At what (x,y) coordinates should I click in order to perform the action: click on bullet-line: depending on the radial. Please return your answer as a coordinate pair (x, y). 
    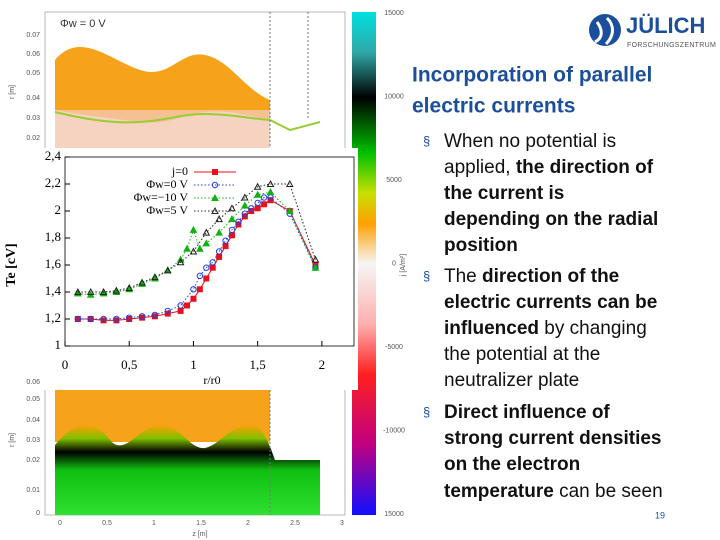
    Looking at the image, I should click on (551, 219).